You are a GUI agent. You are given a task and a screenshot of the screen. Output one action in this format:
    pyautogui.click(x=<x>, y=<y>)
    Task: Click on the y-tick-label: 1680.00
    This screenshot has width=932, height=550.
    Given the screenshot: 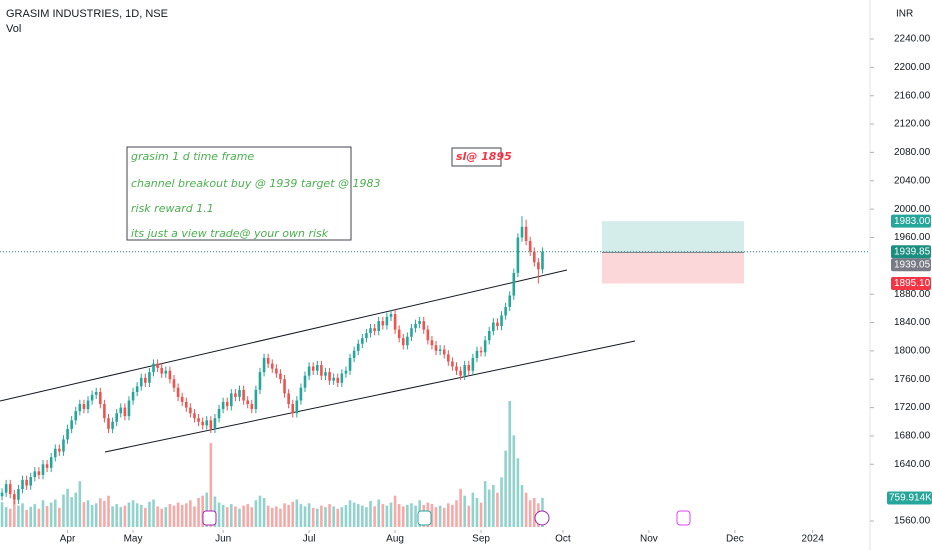 What is the action you would take?
    pyautogui.click(x=912, y=436)
    